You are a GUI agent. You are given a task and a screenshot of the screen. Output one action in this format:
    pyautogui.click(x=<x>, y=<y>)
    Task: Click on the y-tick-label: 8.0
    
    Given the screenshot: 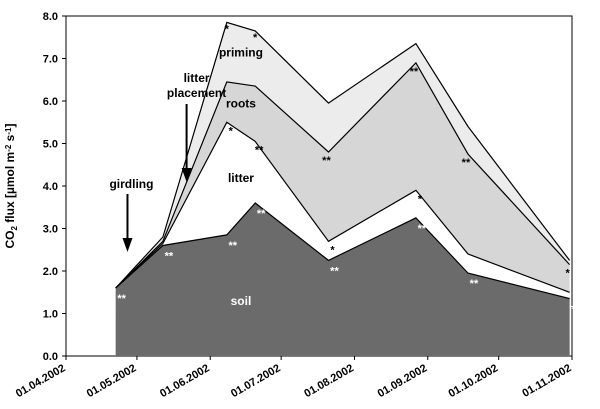 What is the action you would take?
    pyautogui.click(x=50, y=17)
    